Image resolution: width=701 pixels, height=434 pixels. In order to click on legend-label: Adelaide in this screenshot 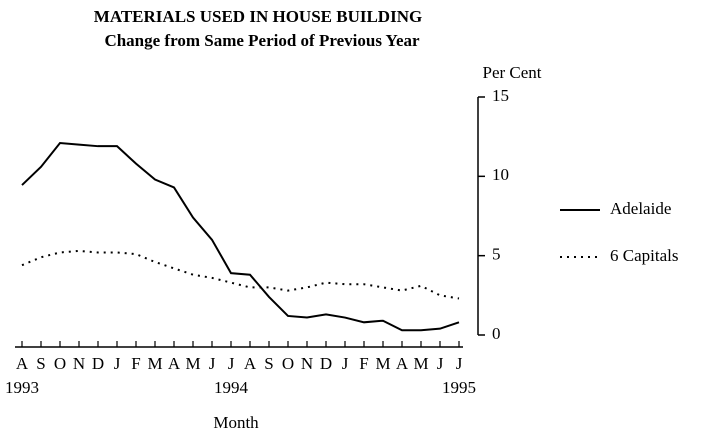, I will do `click(640, 208)`.